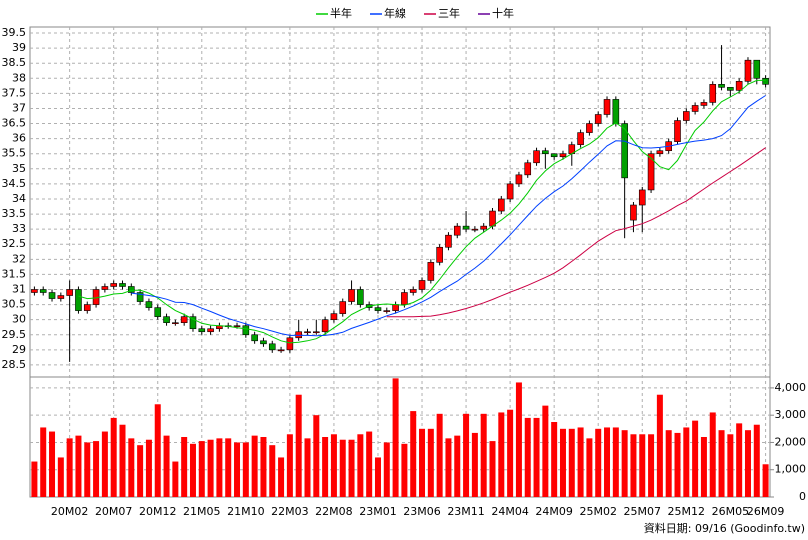 This screenshot has width=808, height=540. What do you see at coordinates (14, 123) in the screenshot?
I see `y-tick-label: 36.5` at bounding box center [14, 123].